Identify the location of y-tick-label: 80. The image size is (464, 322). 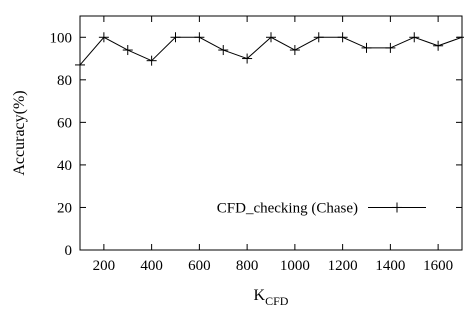
(64, 81).